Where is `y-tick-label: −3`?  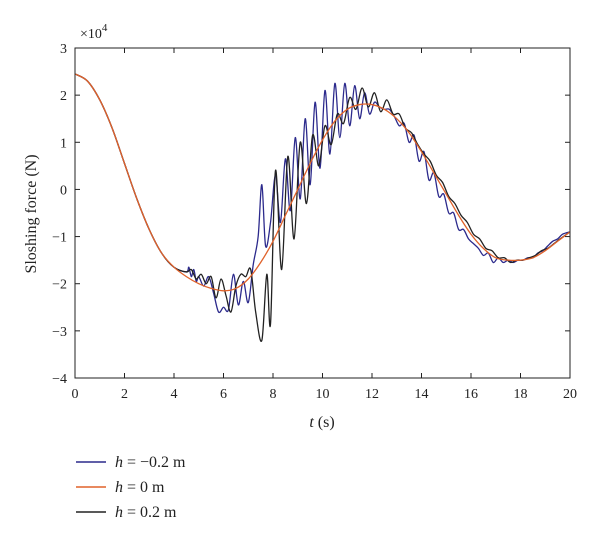
y-tick-label: −3 is located at coordinates (59, 332).